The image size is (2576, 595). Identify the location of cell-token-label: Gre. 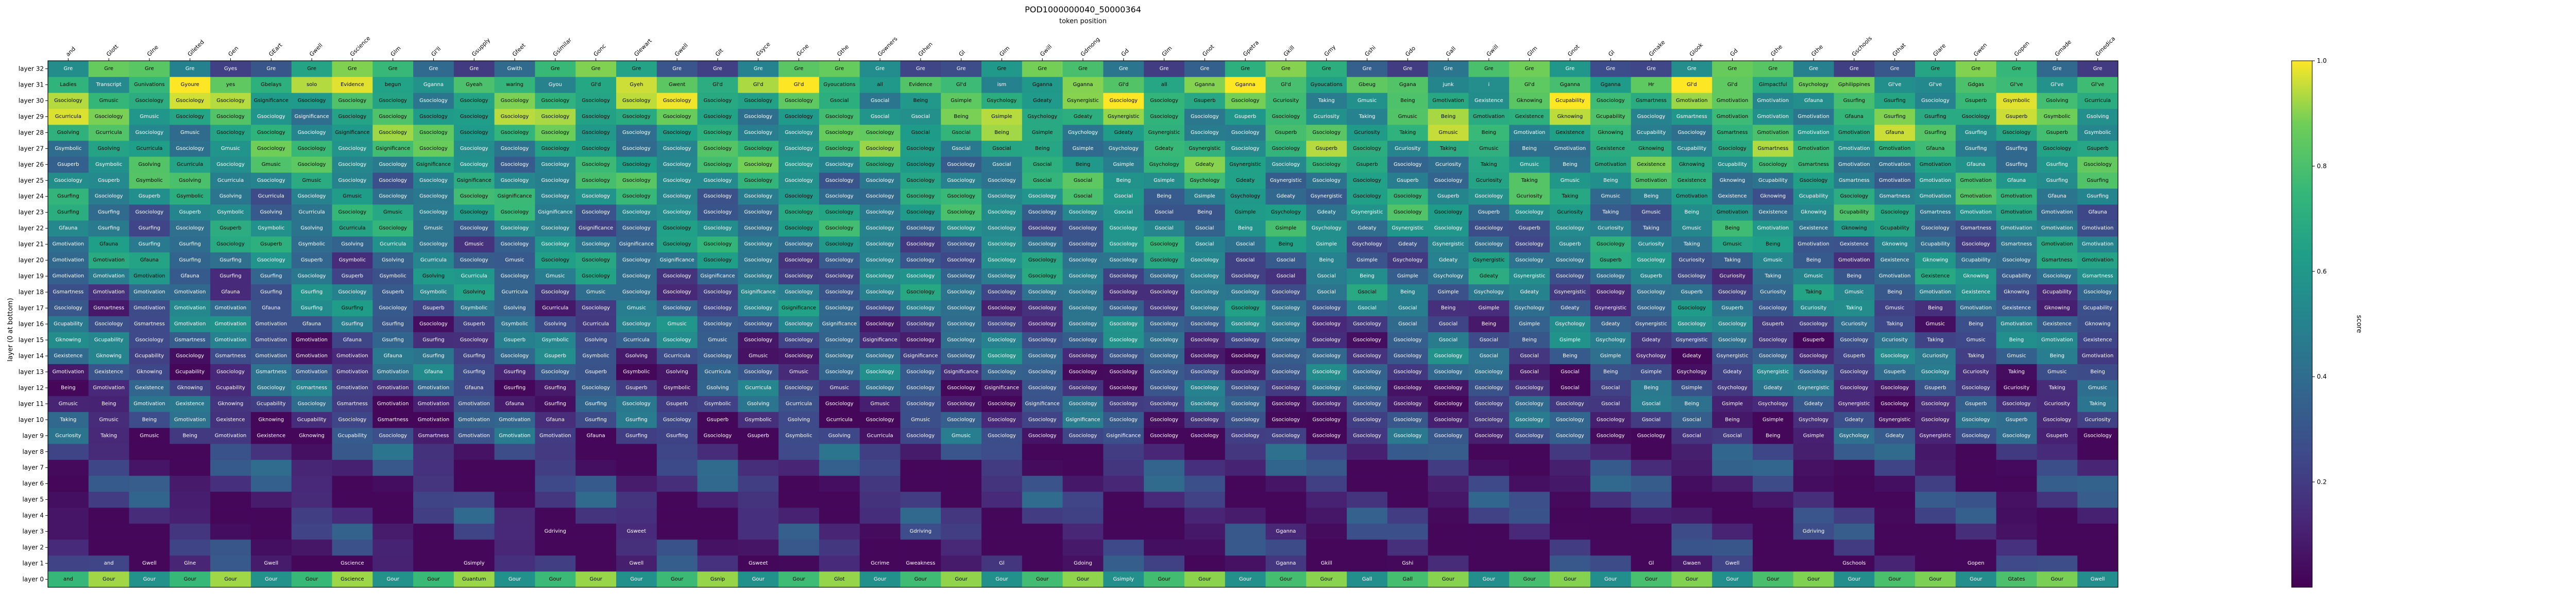
(149, 69).